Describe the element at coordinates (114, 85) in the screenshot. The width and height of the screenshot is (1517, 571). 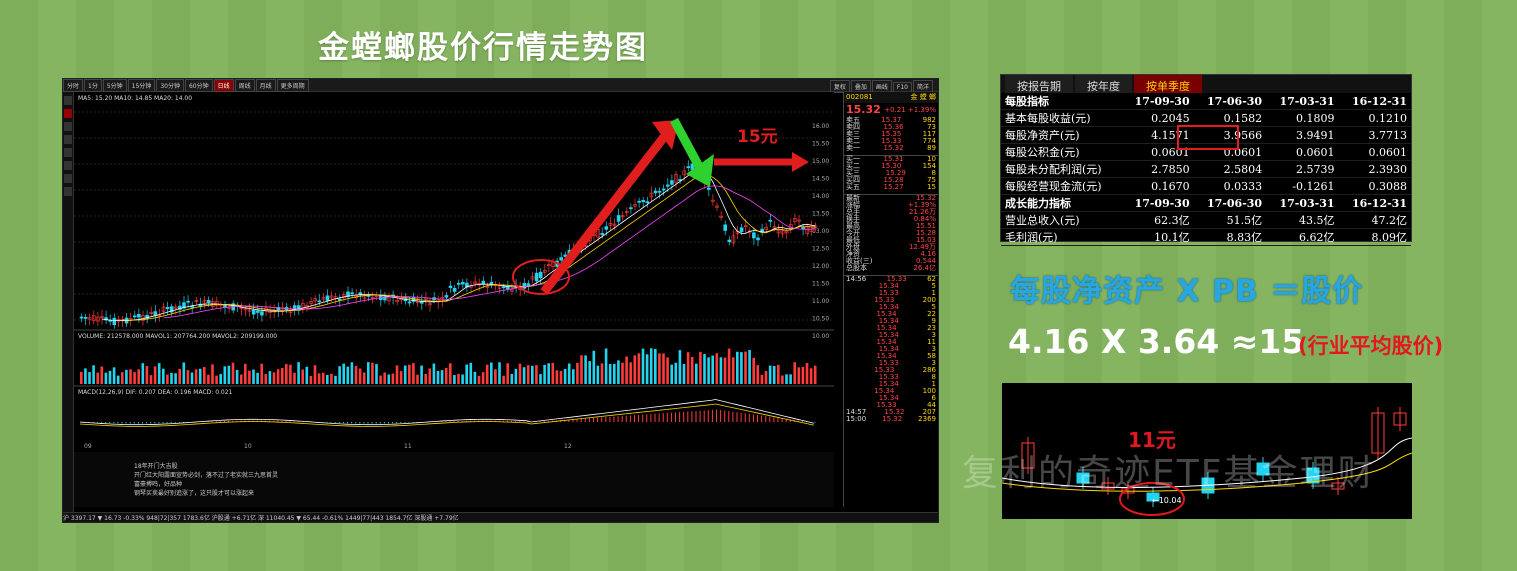
I see `period-tab: 5分钟` at that location.